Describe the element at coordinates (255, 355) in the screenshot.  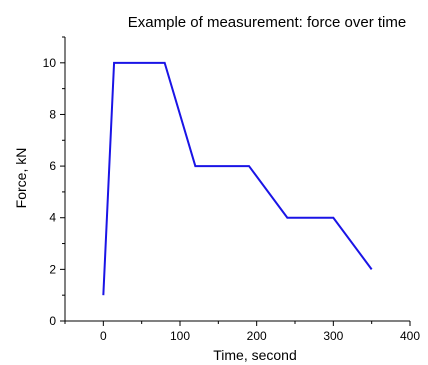
I see `x-axis-label: Time, second` at that location.